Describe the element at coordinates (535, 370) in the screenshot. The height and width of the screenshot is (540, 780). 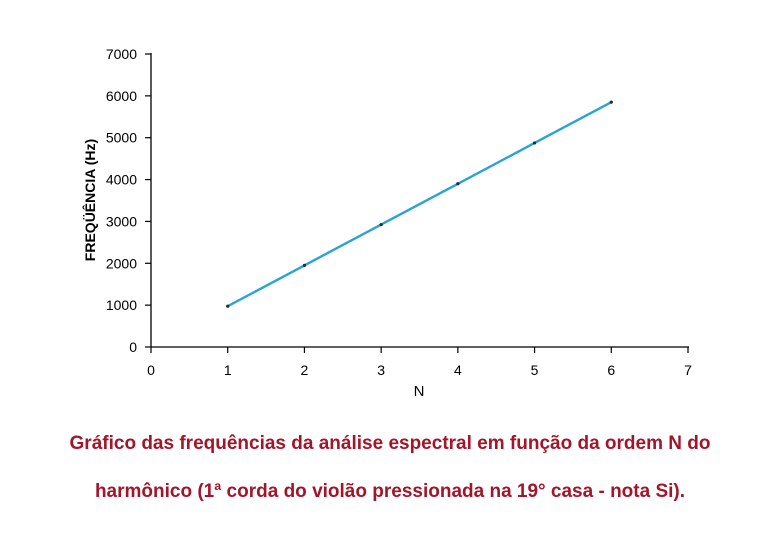
I see `x-tick-label: 5` at that location.